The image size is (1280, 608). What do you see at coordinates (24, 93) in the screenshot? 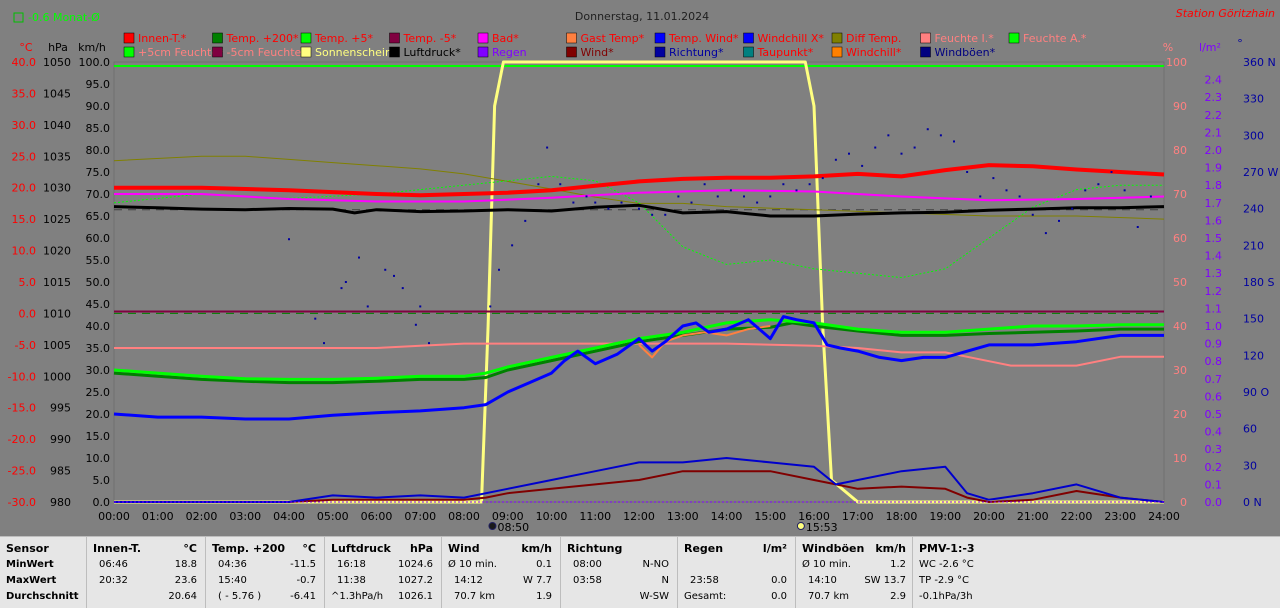
I see `temp-axis-tick: 35.0` at bounding box center [24, 93].